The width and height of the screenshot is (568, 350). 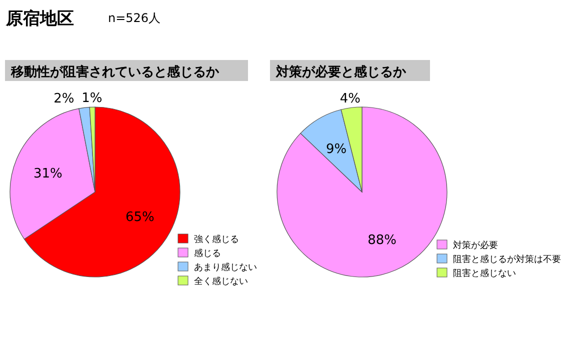 I want to click on legend-label: 対策が必要, so click(x=475, y=245).